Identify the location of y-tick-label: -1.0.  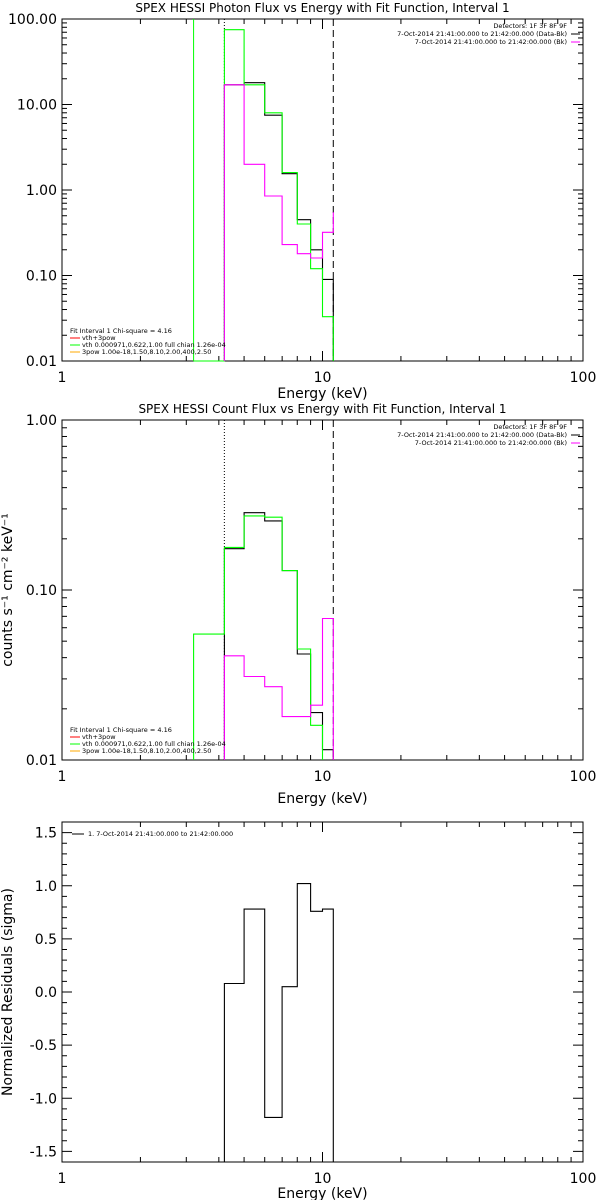
(43, 1099).